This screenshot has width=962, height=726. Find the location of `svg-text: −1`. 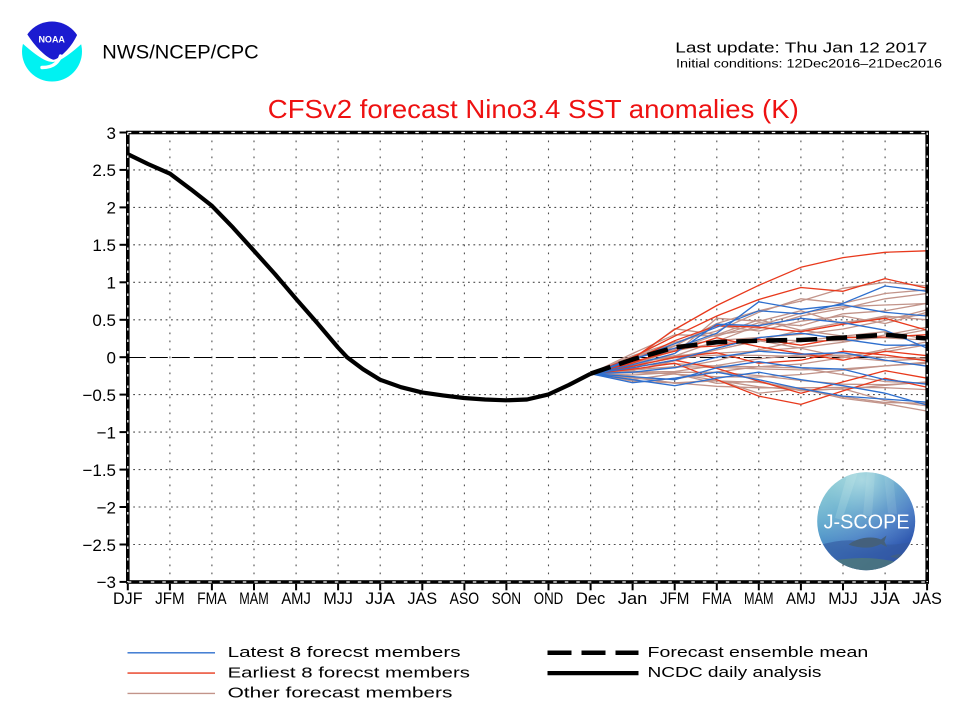

svg-text: −1 is located at coordinates (106, 432).